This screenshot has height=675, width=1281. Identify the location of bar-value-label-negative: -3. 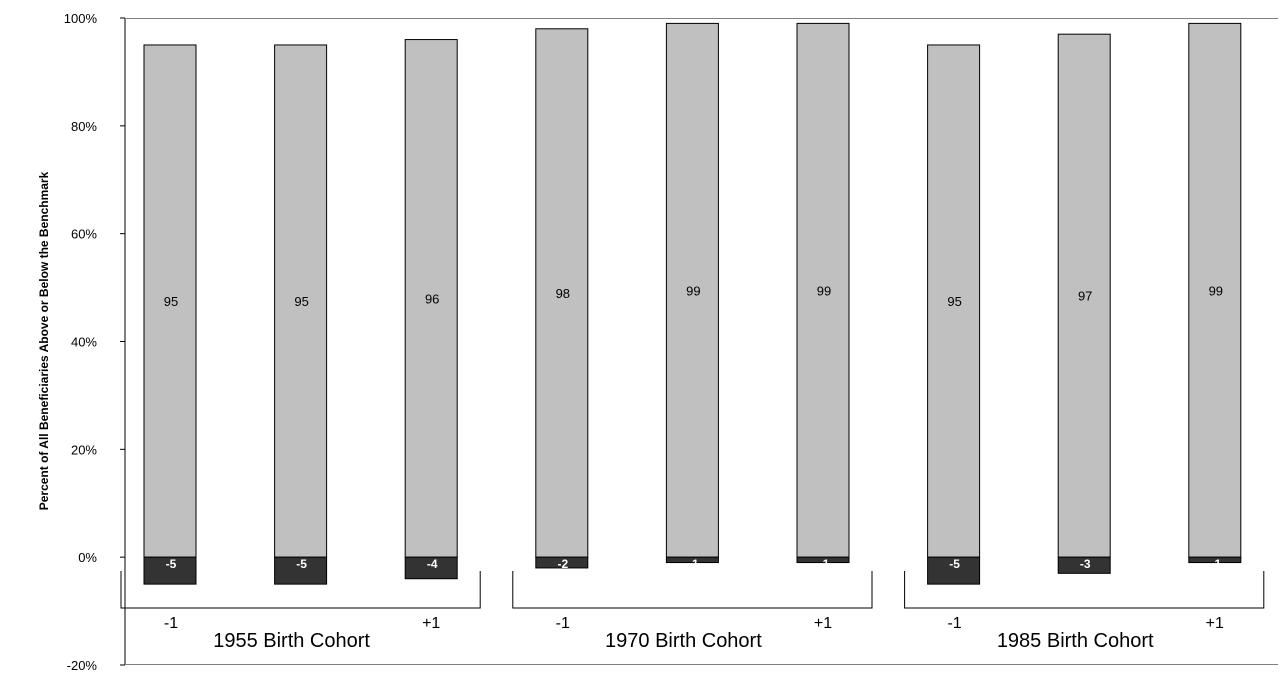
(1085, 564).